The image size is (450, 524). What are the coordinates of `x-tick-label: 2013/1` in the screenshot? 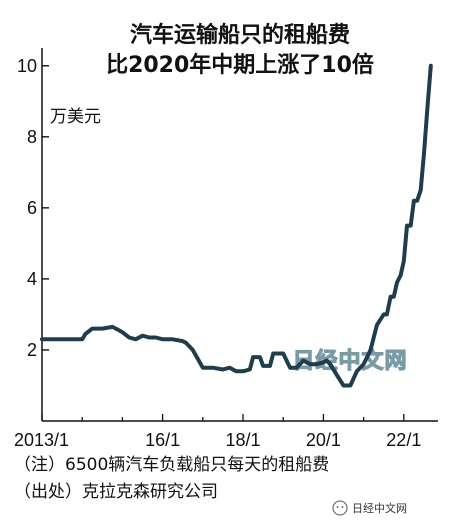 It's located at (41, 440).